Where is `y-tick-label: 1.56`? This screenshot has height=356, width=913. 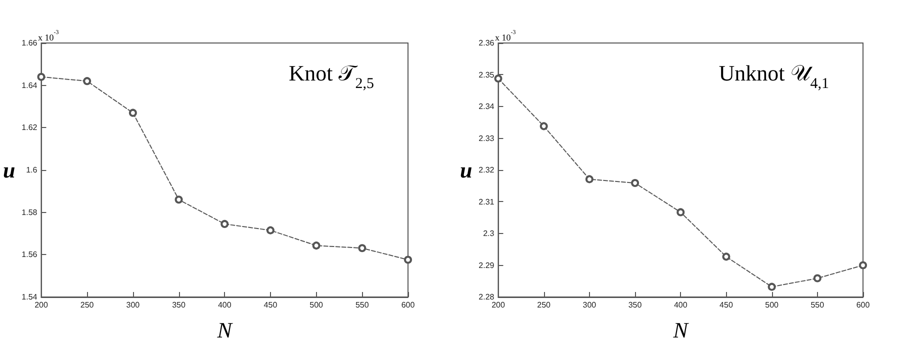 y-tick-label: 1.56 is located at coordinates (30, 255).